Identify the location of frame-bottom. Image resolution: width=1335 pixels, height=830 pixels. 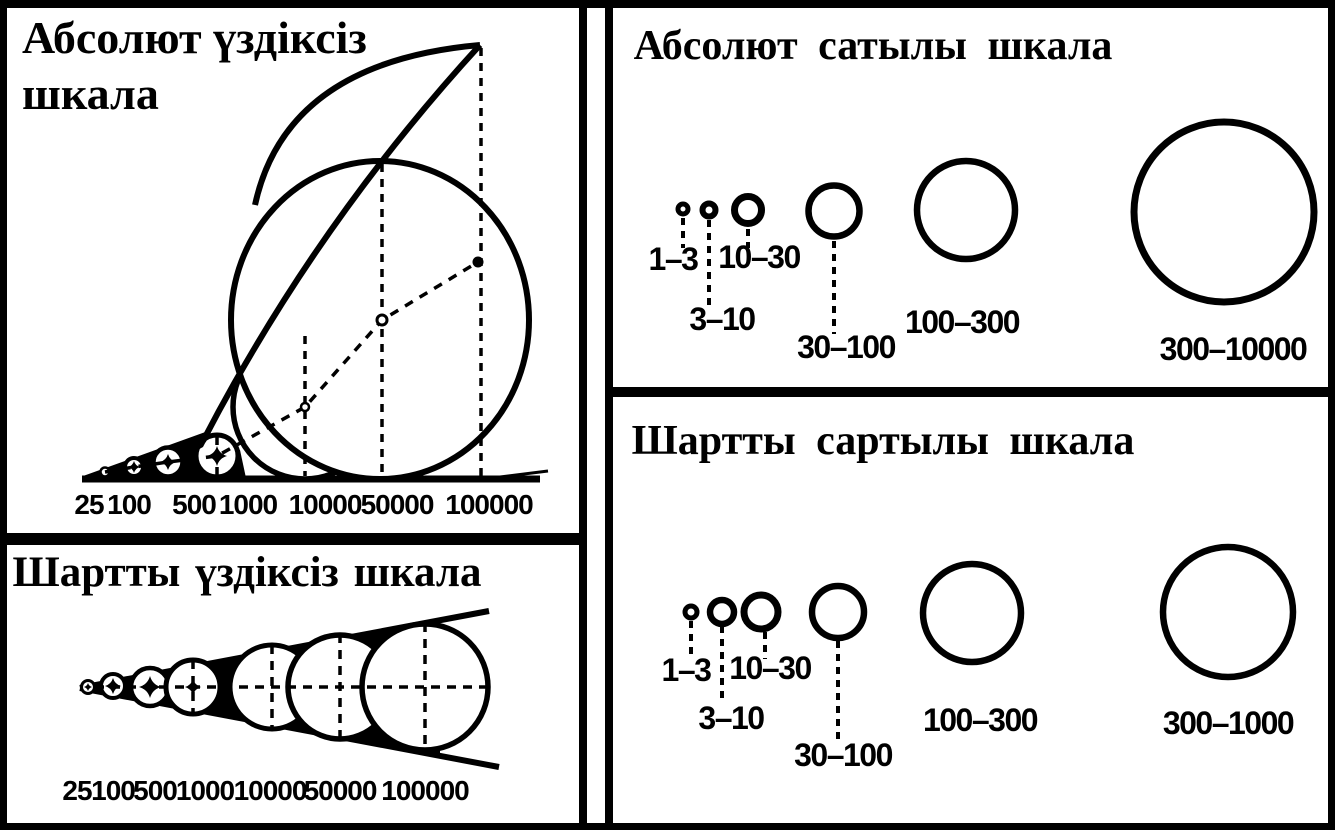
(667, 826).